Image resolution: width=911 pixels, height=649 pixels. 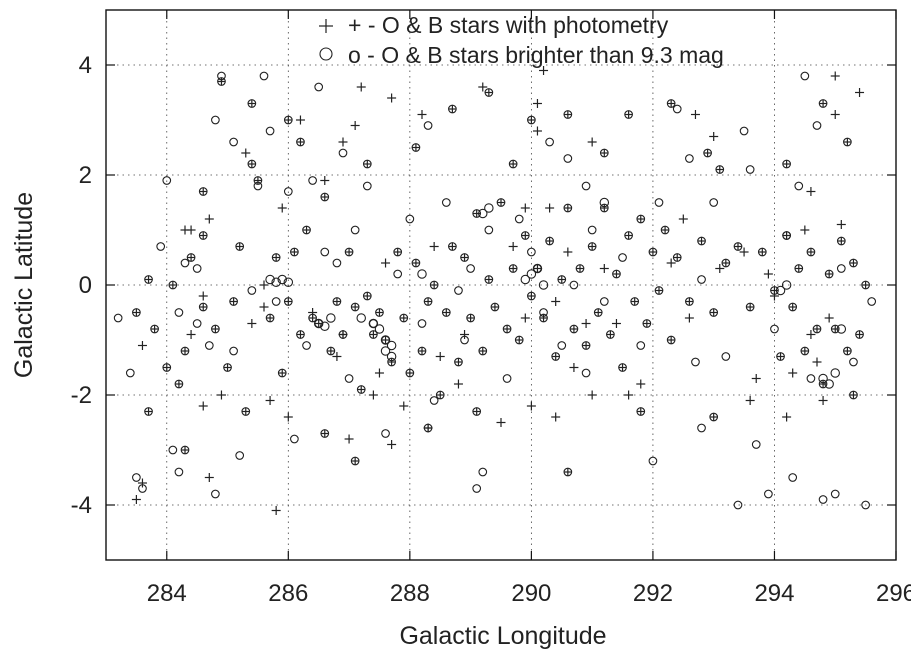 I want to click on y-tick-label: 0, so click(x=85, y=285).